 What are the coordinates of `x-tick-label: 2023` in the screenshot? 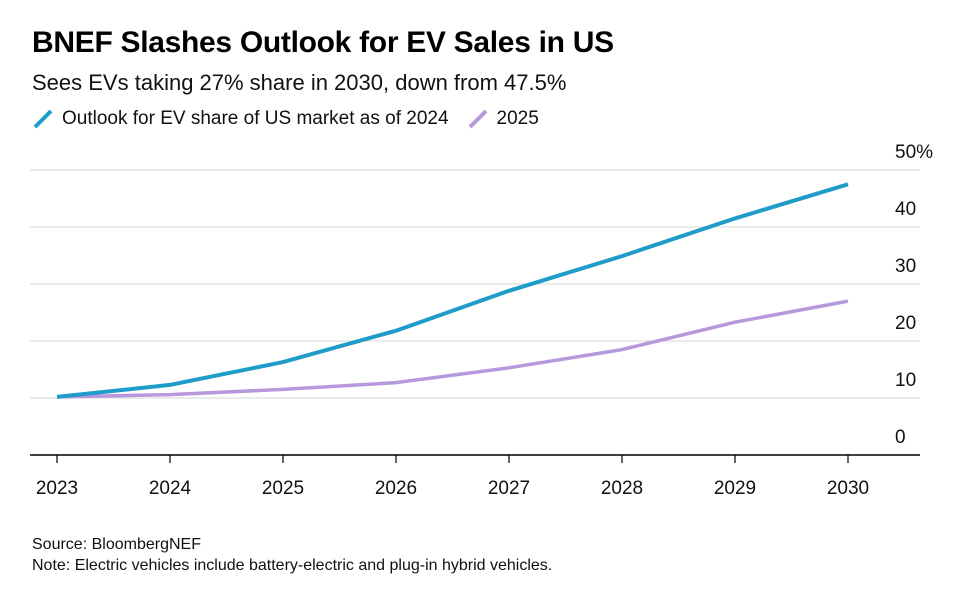 It's located at (57, 488).